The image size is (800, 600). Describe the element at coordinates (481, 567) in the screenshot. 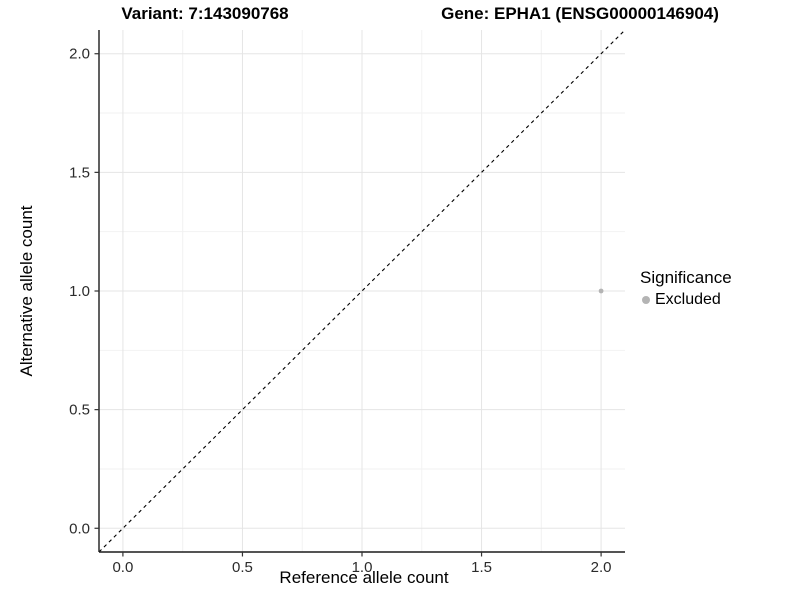

I see `x-tick-label: 1.5` at that location.